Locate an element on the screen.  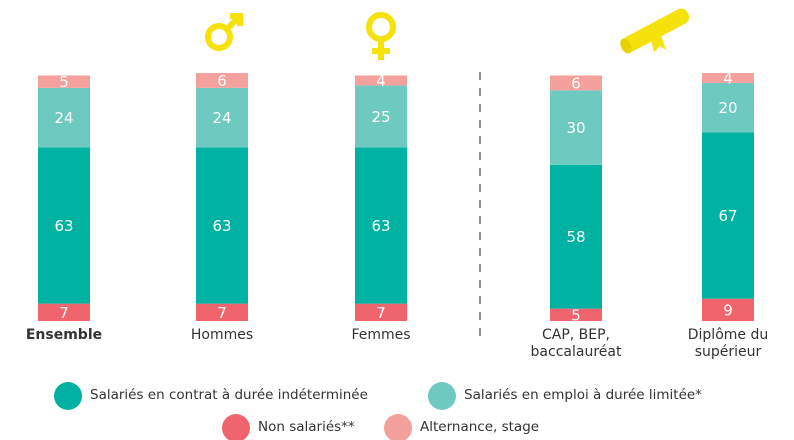
male-icon is located at coordinates (224, 32).